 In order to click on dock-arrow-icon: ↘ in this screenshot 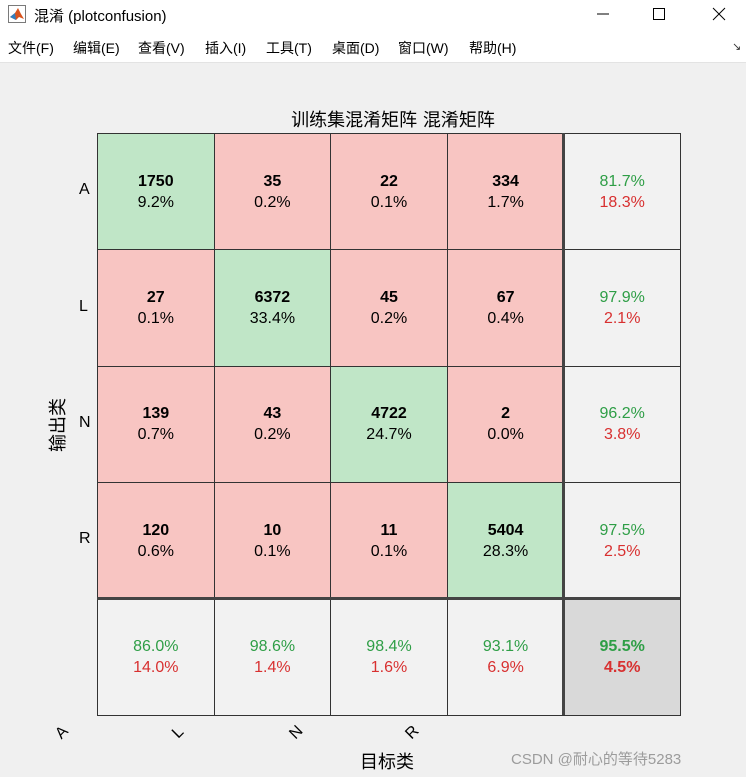, I will do `click(737, 47)`.